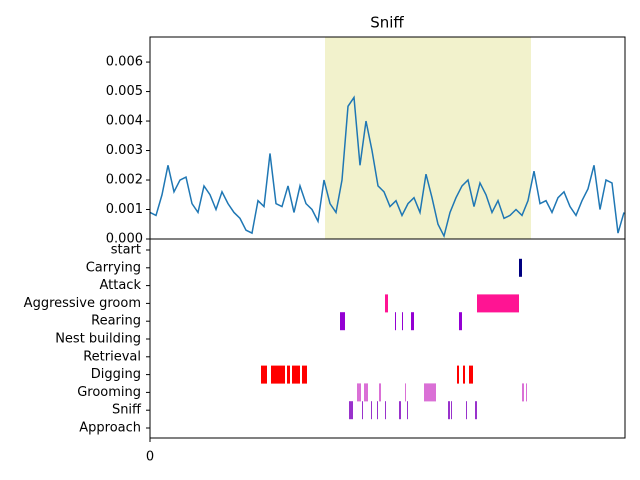 The height and width of the screenshot is (480, 640). I want to click on y-tick-label: Approach, so click(110, 428).